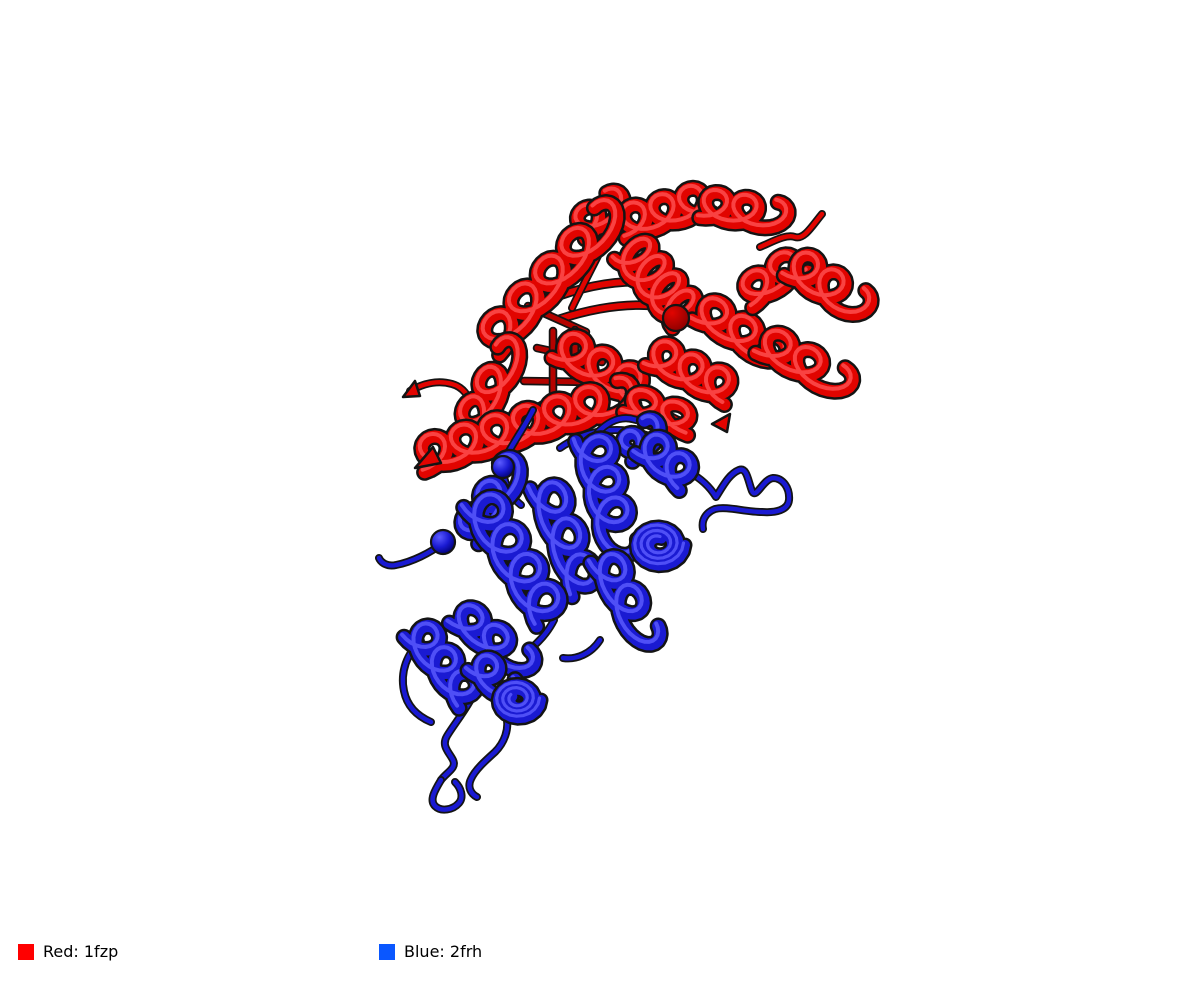 The height and width of the screenshot is (1008, 1200). I want to click on legend-entry-blue: Blue: 2frh, so click(430, 952).